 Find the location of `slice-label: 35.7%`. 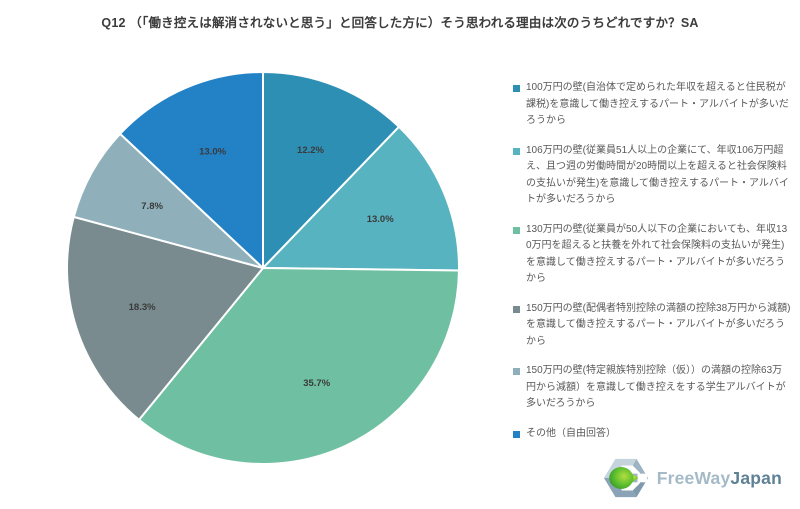

slice-label: 35.7% is located at coordinates (316, 383).